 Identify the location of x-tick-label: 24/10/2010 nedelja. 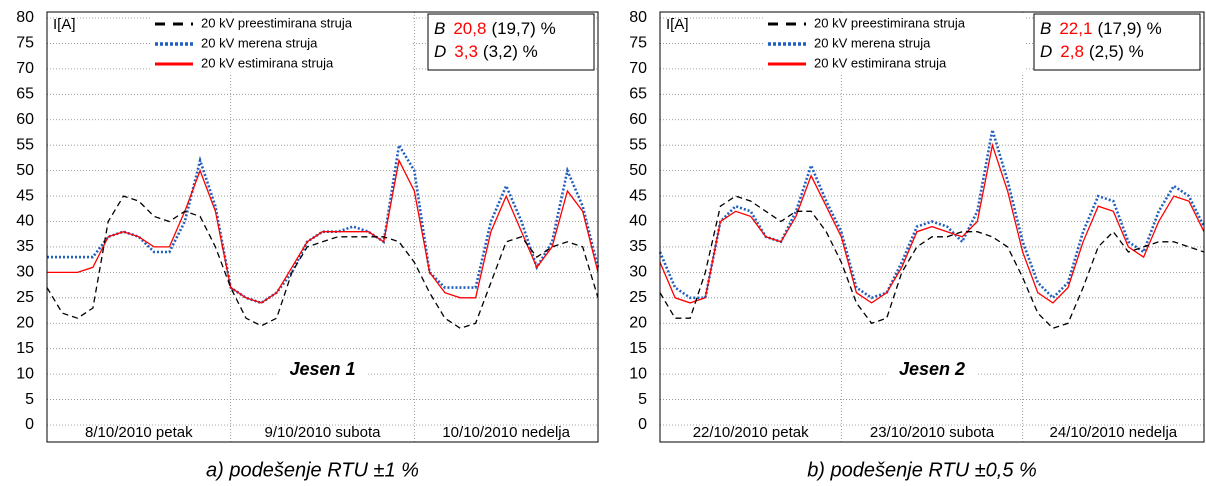
(1114, 432).